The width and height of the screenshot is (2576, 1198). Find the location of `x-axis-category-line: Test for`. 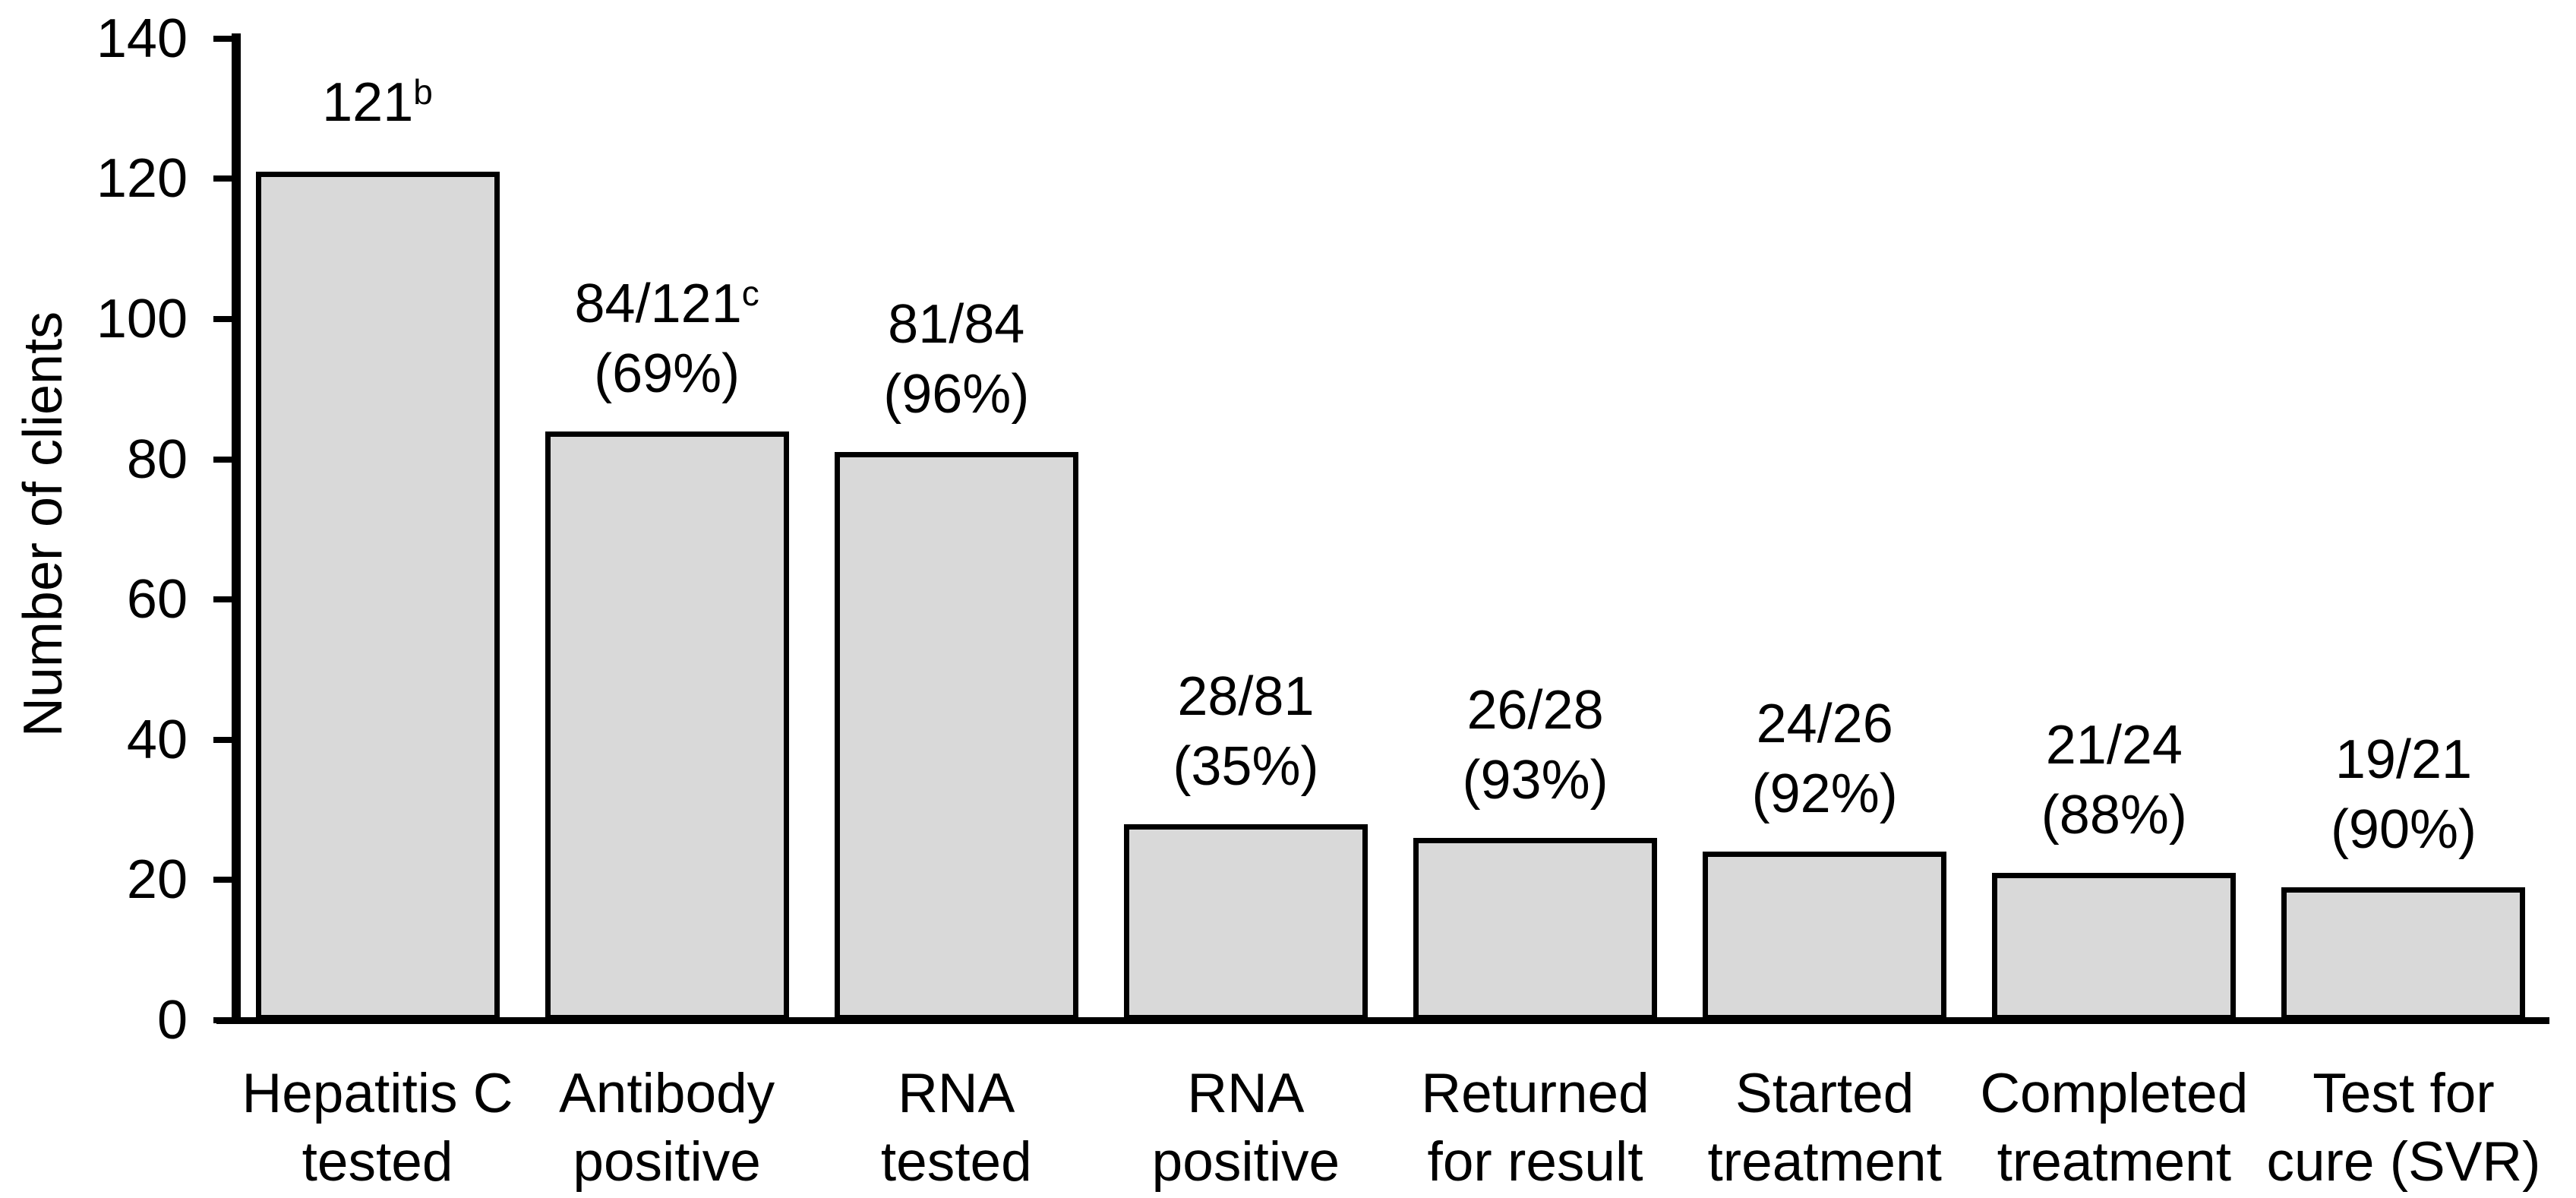

x-axis-category-line: Test for is located at coordinates (2403, 1094).